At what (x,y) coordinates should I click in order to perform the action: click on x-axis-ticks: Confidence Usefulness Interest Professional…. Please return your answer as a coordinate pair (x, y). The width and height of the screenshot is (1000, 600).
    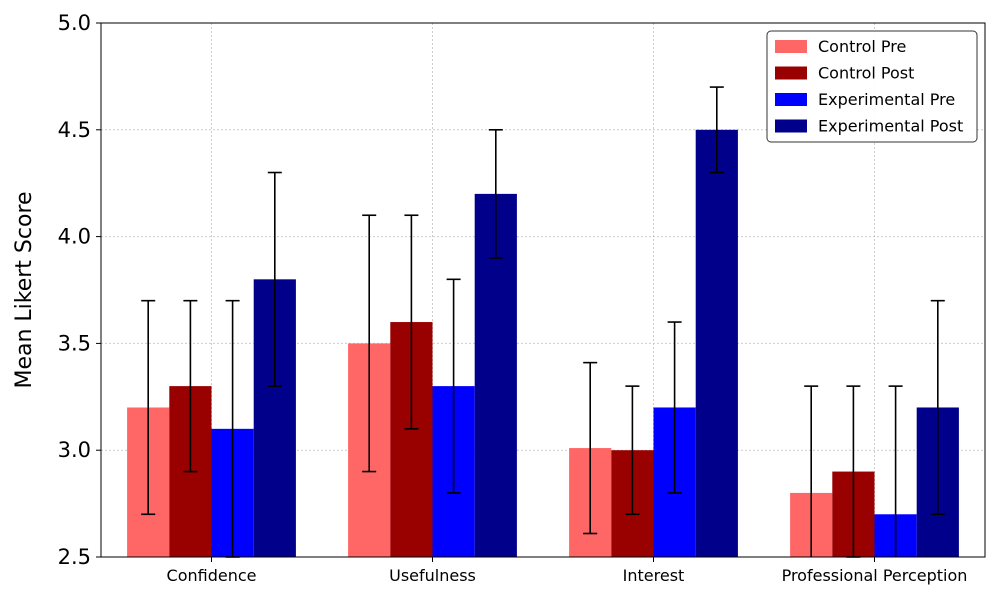
    Looking at the image, I should click on (567, 571).